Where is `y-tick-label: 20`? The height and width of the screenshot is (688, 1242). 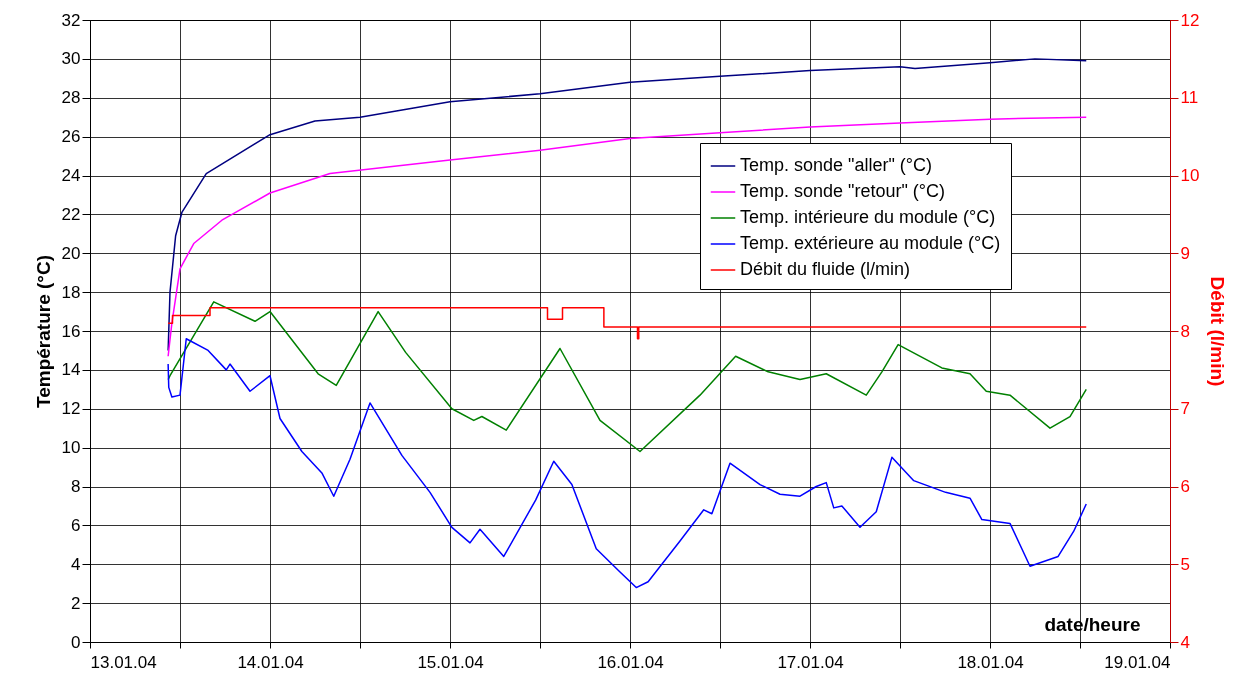 y-tick-label: 20 is located at coordinates (71, 253).